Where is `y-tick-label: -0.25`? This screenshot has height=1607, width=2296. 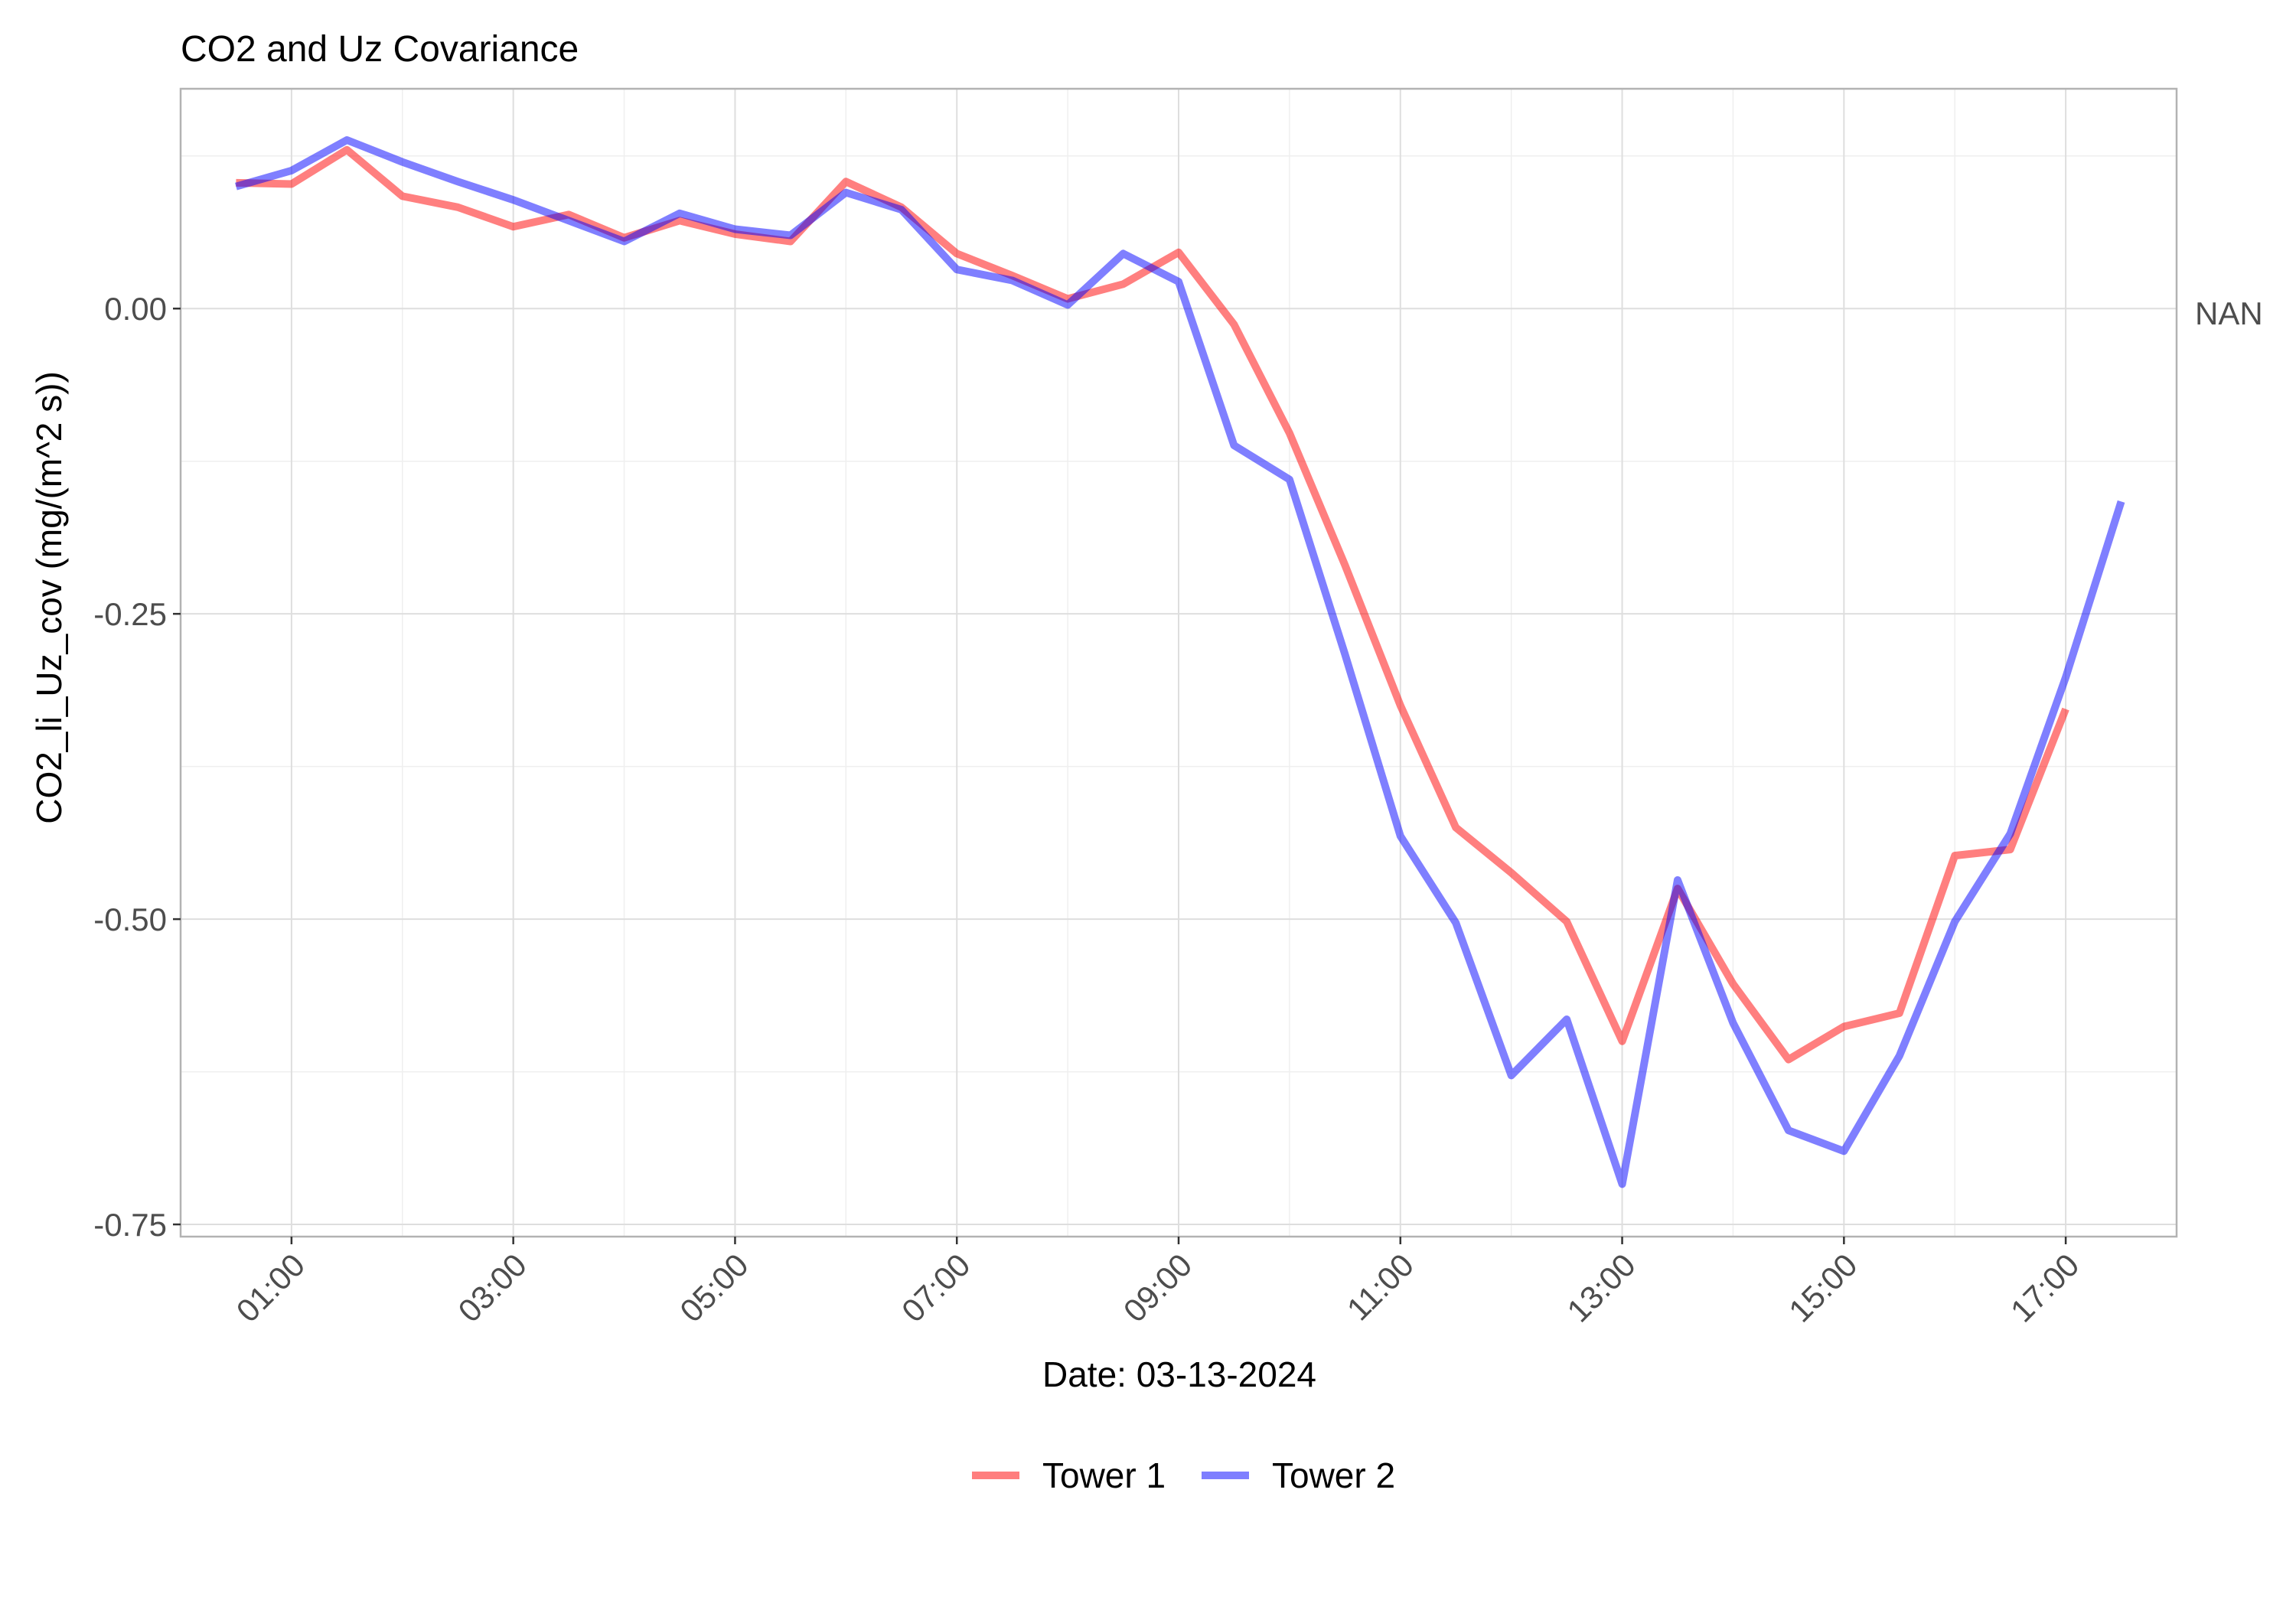
y-tick-label: -0.25 is located at coordinates (130, 614).